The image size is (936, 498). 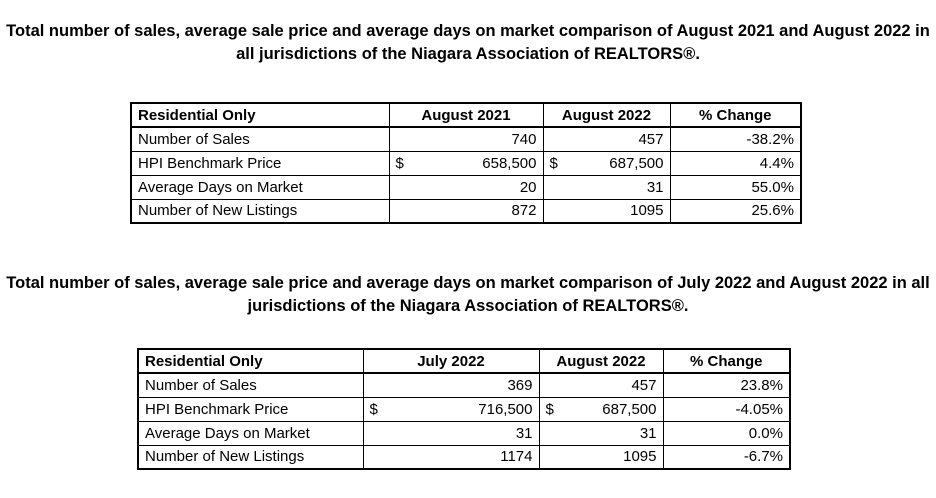 I want to click on column-header-period-a: August 2021, so click(x=466, y=115).